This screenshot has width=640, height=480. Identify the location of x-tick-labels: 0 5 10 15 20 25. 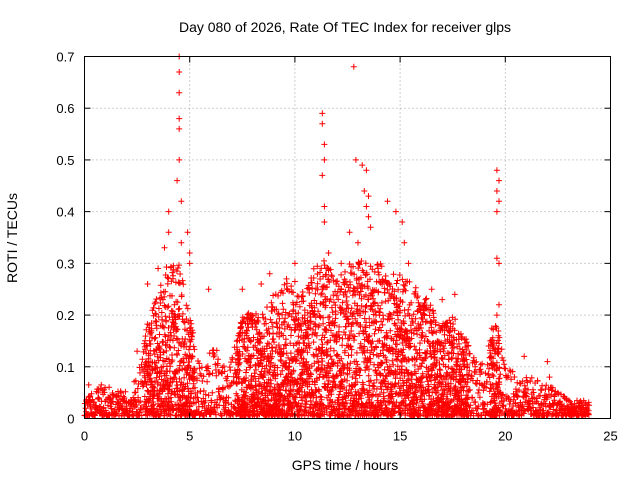
(349, 436).